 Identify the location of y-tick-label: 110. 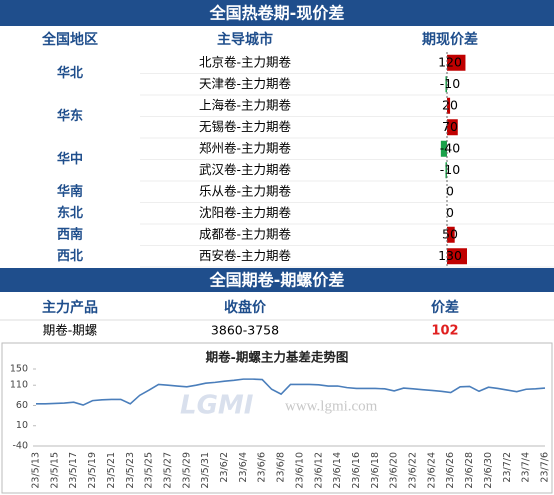
(19, 385).